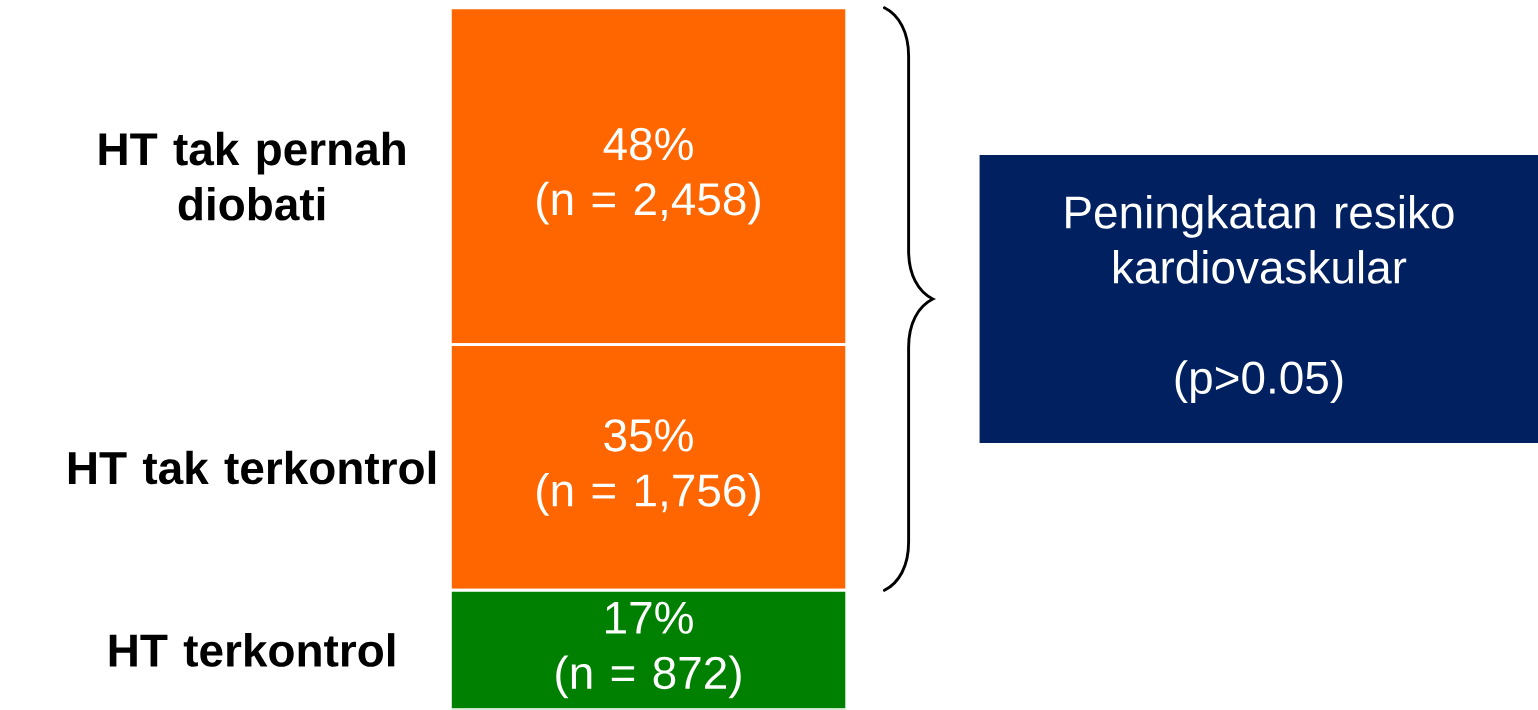 The image size is (1538, 710). I want to click on data-label: 48% (n = 2,458), so click(648, 176).